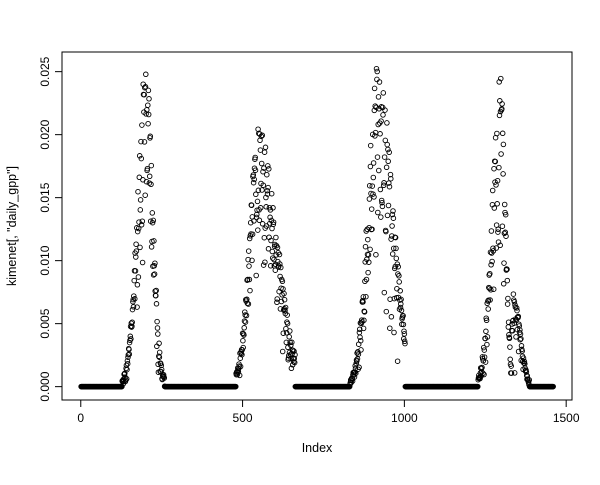 Image resolution: width=600 pixels, height=485 pixels. What do you see at coordinates (45, 134) in the screenshot?
I see `y-tick-label: 0.020` at bounding box center [45, 134].